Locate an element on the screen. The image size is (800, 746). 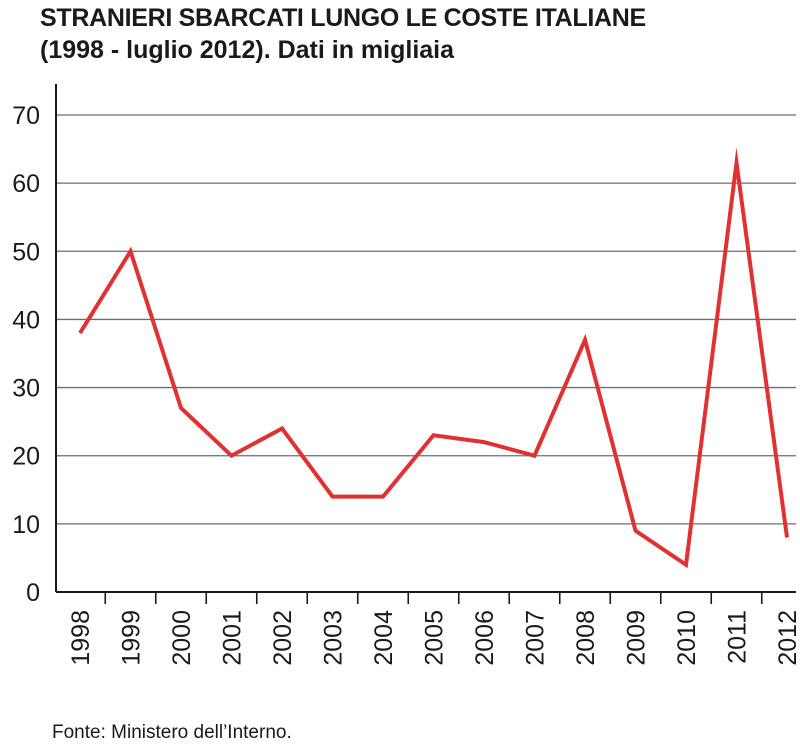
x-tick-label: 2003 is located at coordinates (334, 638).